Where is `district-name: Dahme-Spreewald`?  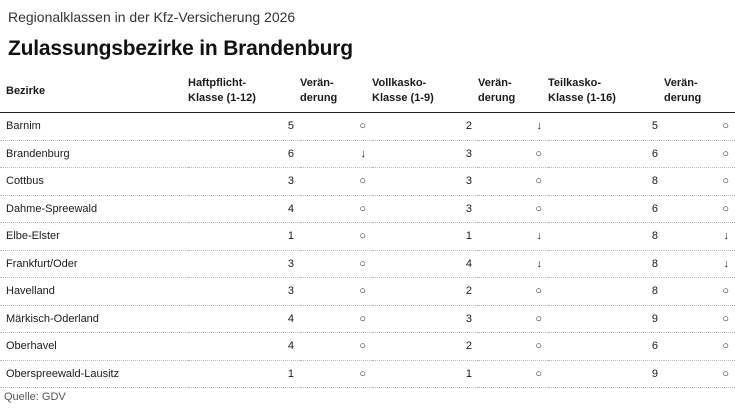 district-name: Dahme-Spreewald is located at coordinates (94, 209).